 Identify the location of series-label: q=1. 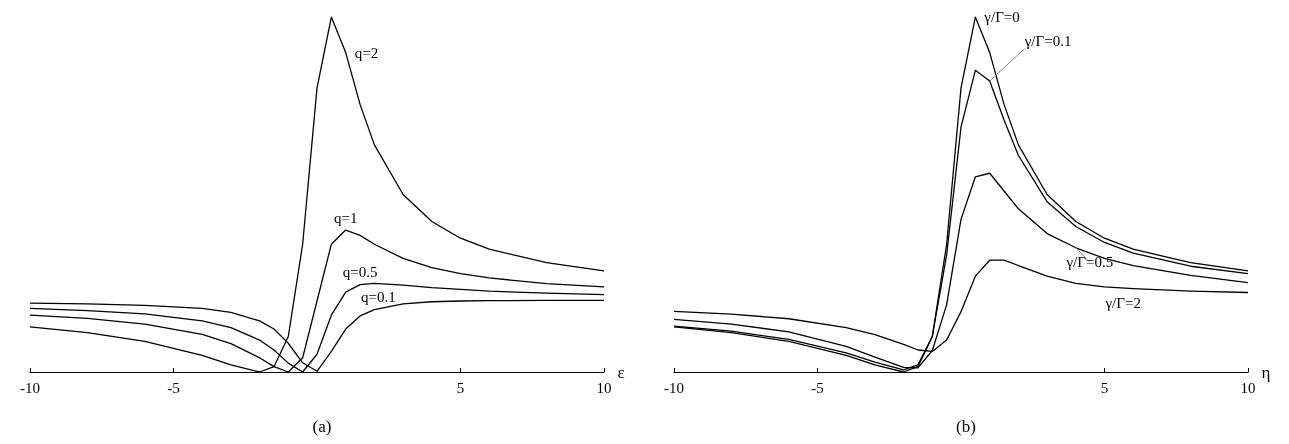
(345, 217).